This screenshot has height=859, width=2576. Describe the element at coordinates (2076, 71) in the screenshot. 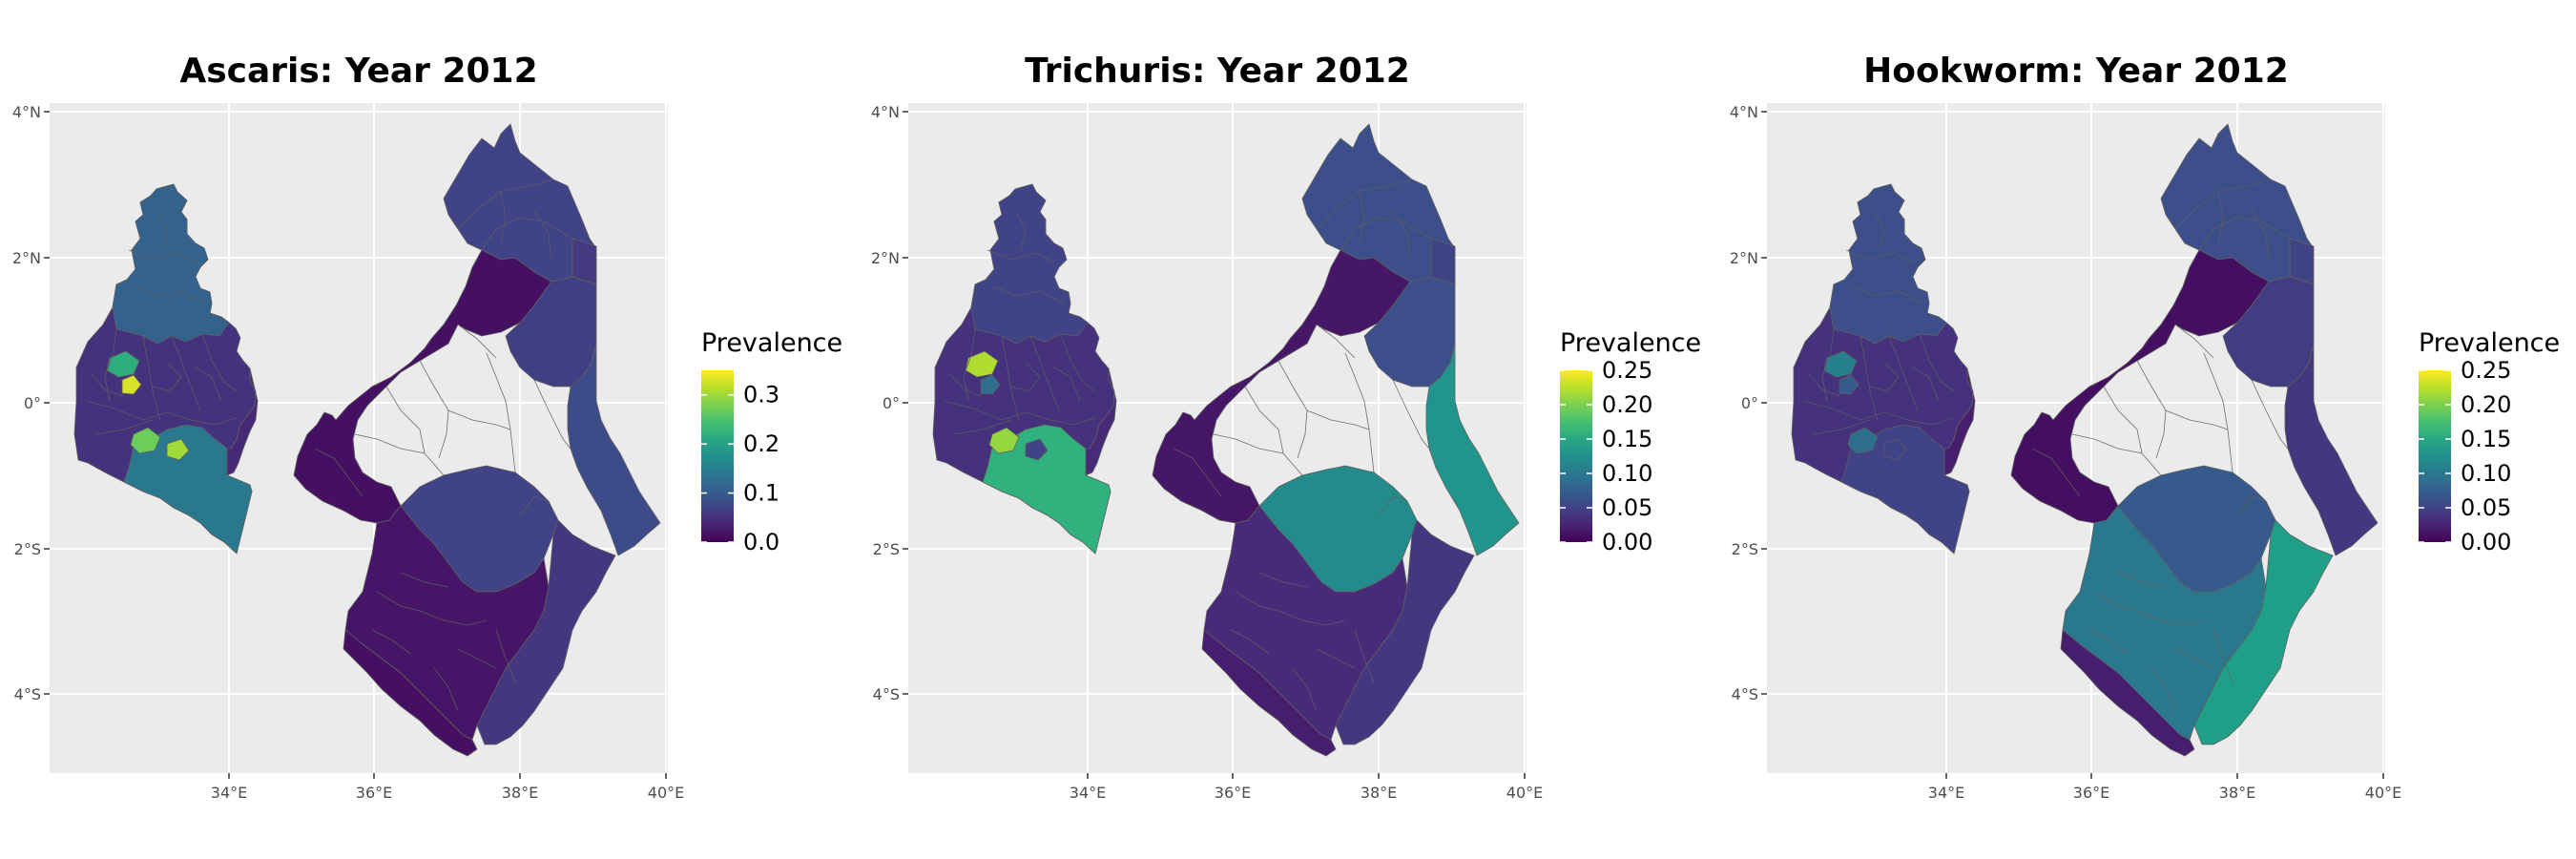

I see `map-title: Hookworm: Year 2012` at that location.